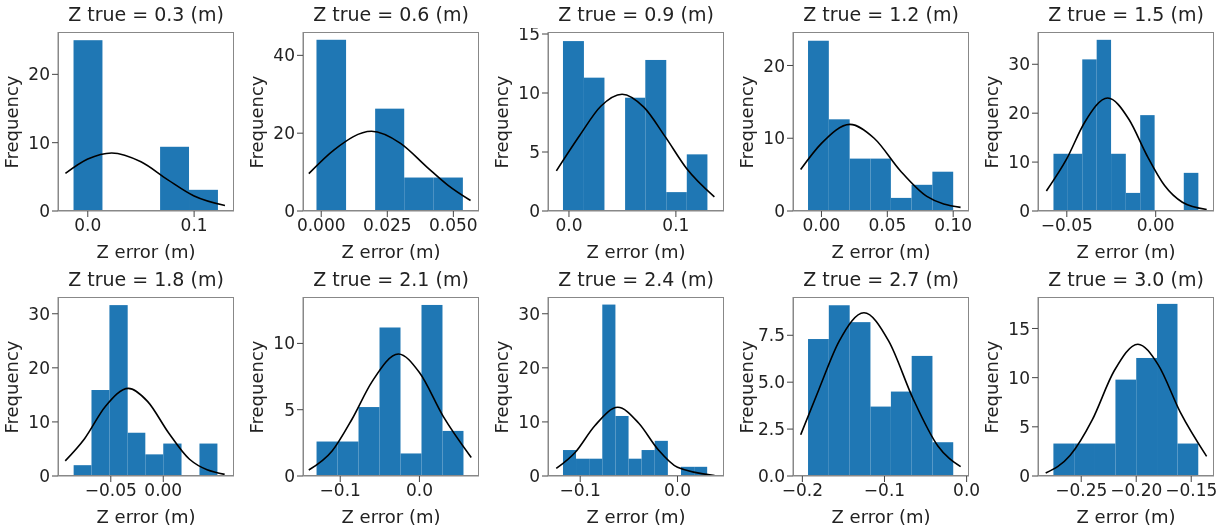  Describe the element at coordinates (881, 279) in the screenshot. I see `chart-title: Z true = 2.7 (m)` at that location.